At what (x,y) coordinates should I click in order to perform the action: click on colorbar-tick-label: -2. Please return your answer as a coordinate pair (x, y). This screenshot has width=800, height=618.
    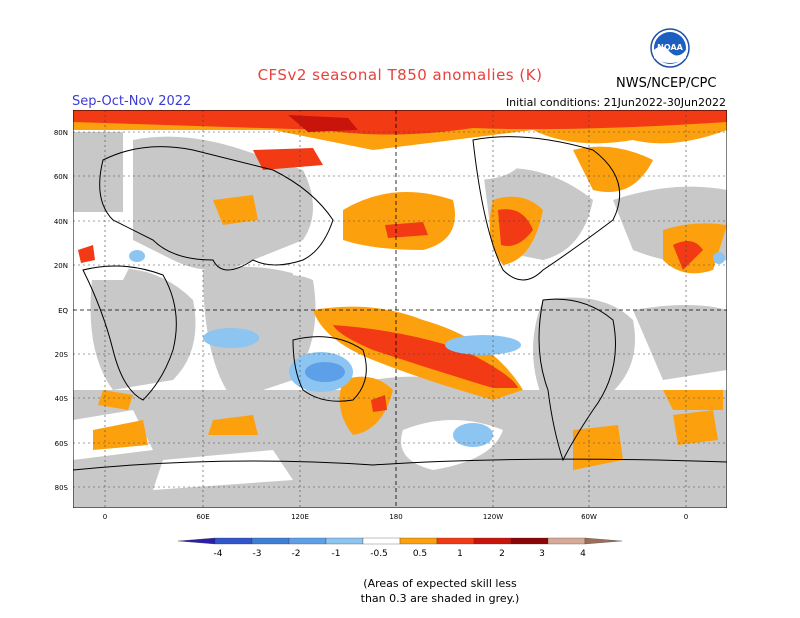
    Looking at the image, I should click on (296, 554).